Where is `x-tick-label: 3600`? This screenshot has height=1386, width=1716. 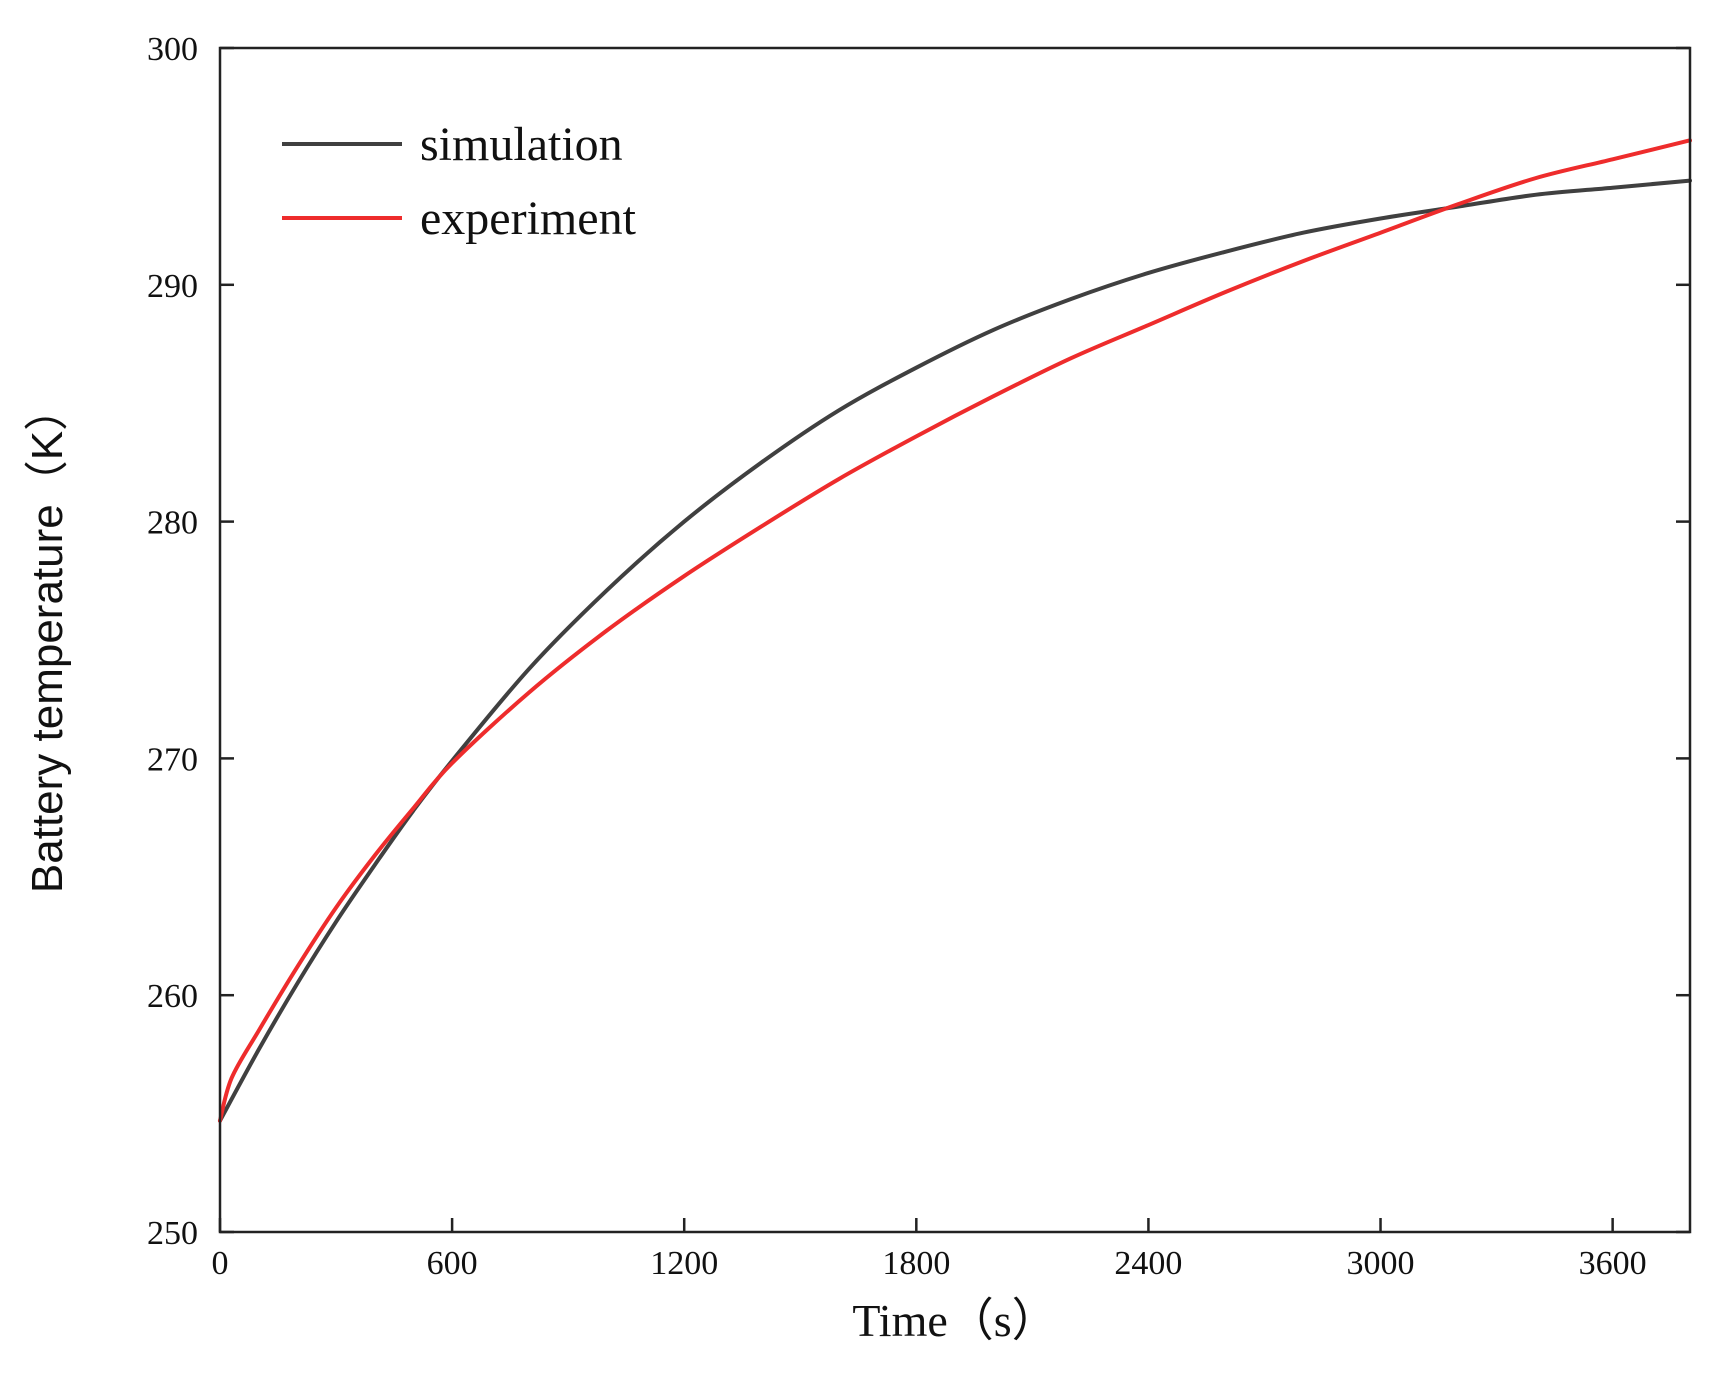
x-tick-label: 3600 is located at coordinates (1613, 1263).